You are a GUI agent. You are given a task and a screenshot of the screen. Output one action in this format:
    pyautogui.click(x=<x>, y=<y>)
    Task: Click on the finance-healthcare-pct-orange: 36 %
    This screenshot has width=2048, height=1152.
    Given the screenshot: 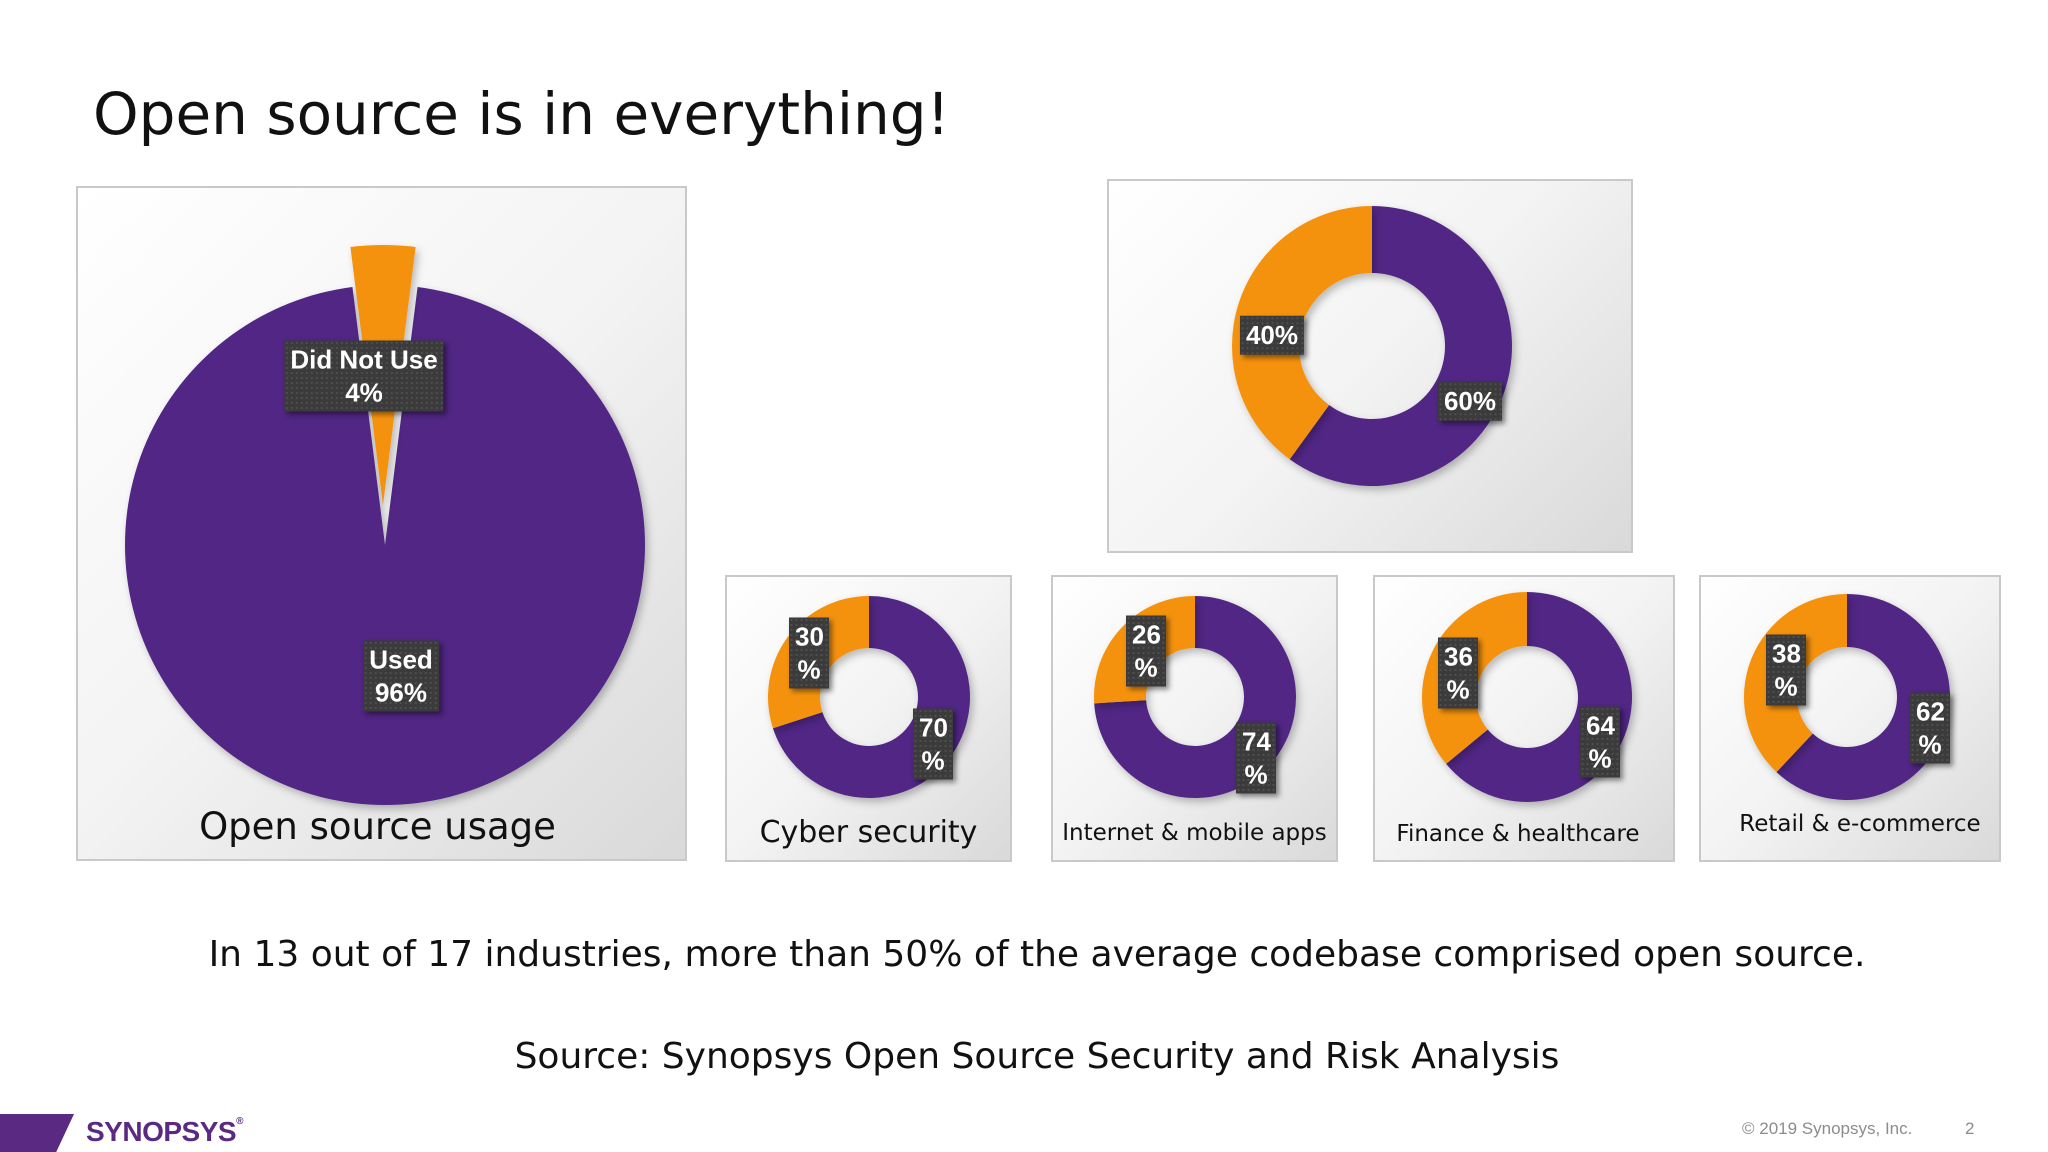 What is the action you would take?
    pyautogui.click(x=1458, y=673)
    